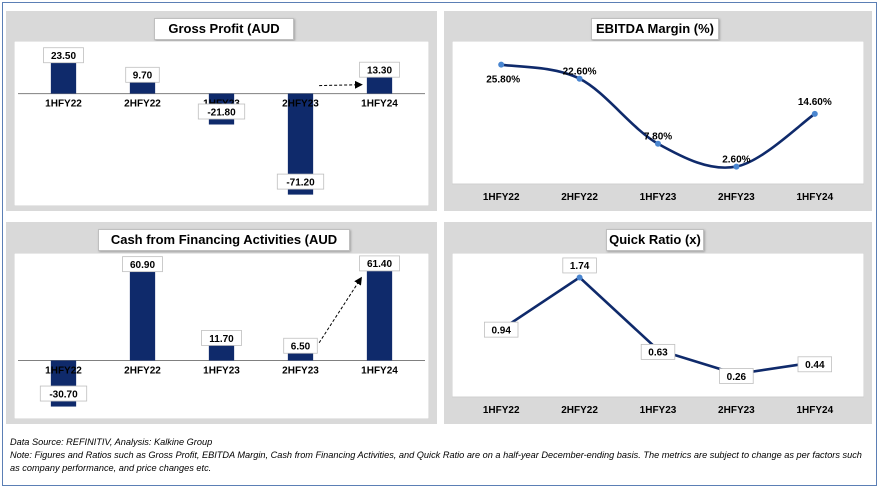  I want to click on data-label-1HFY22-text: -30.70, so click(63, 394).